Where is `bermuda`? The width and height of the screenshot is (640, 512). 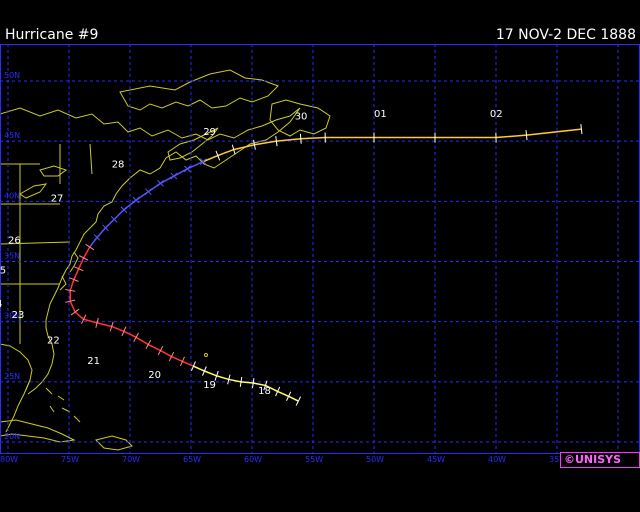
bermuda is located at coordinates (206, 355).